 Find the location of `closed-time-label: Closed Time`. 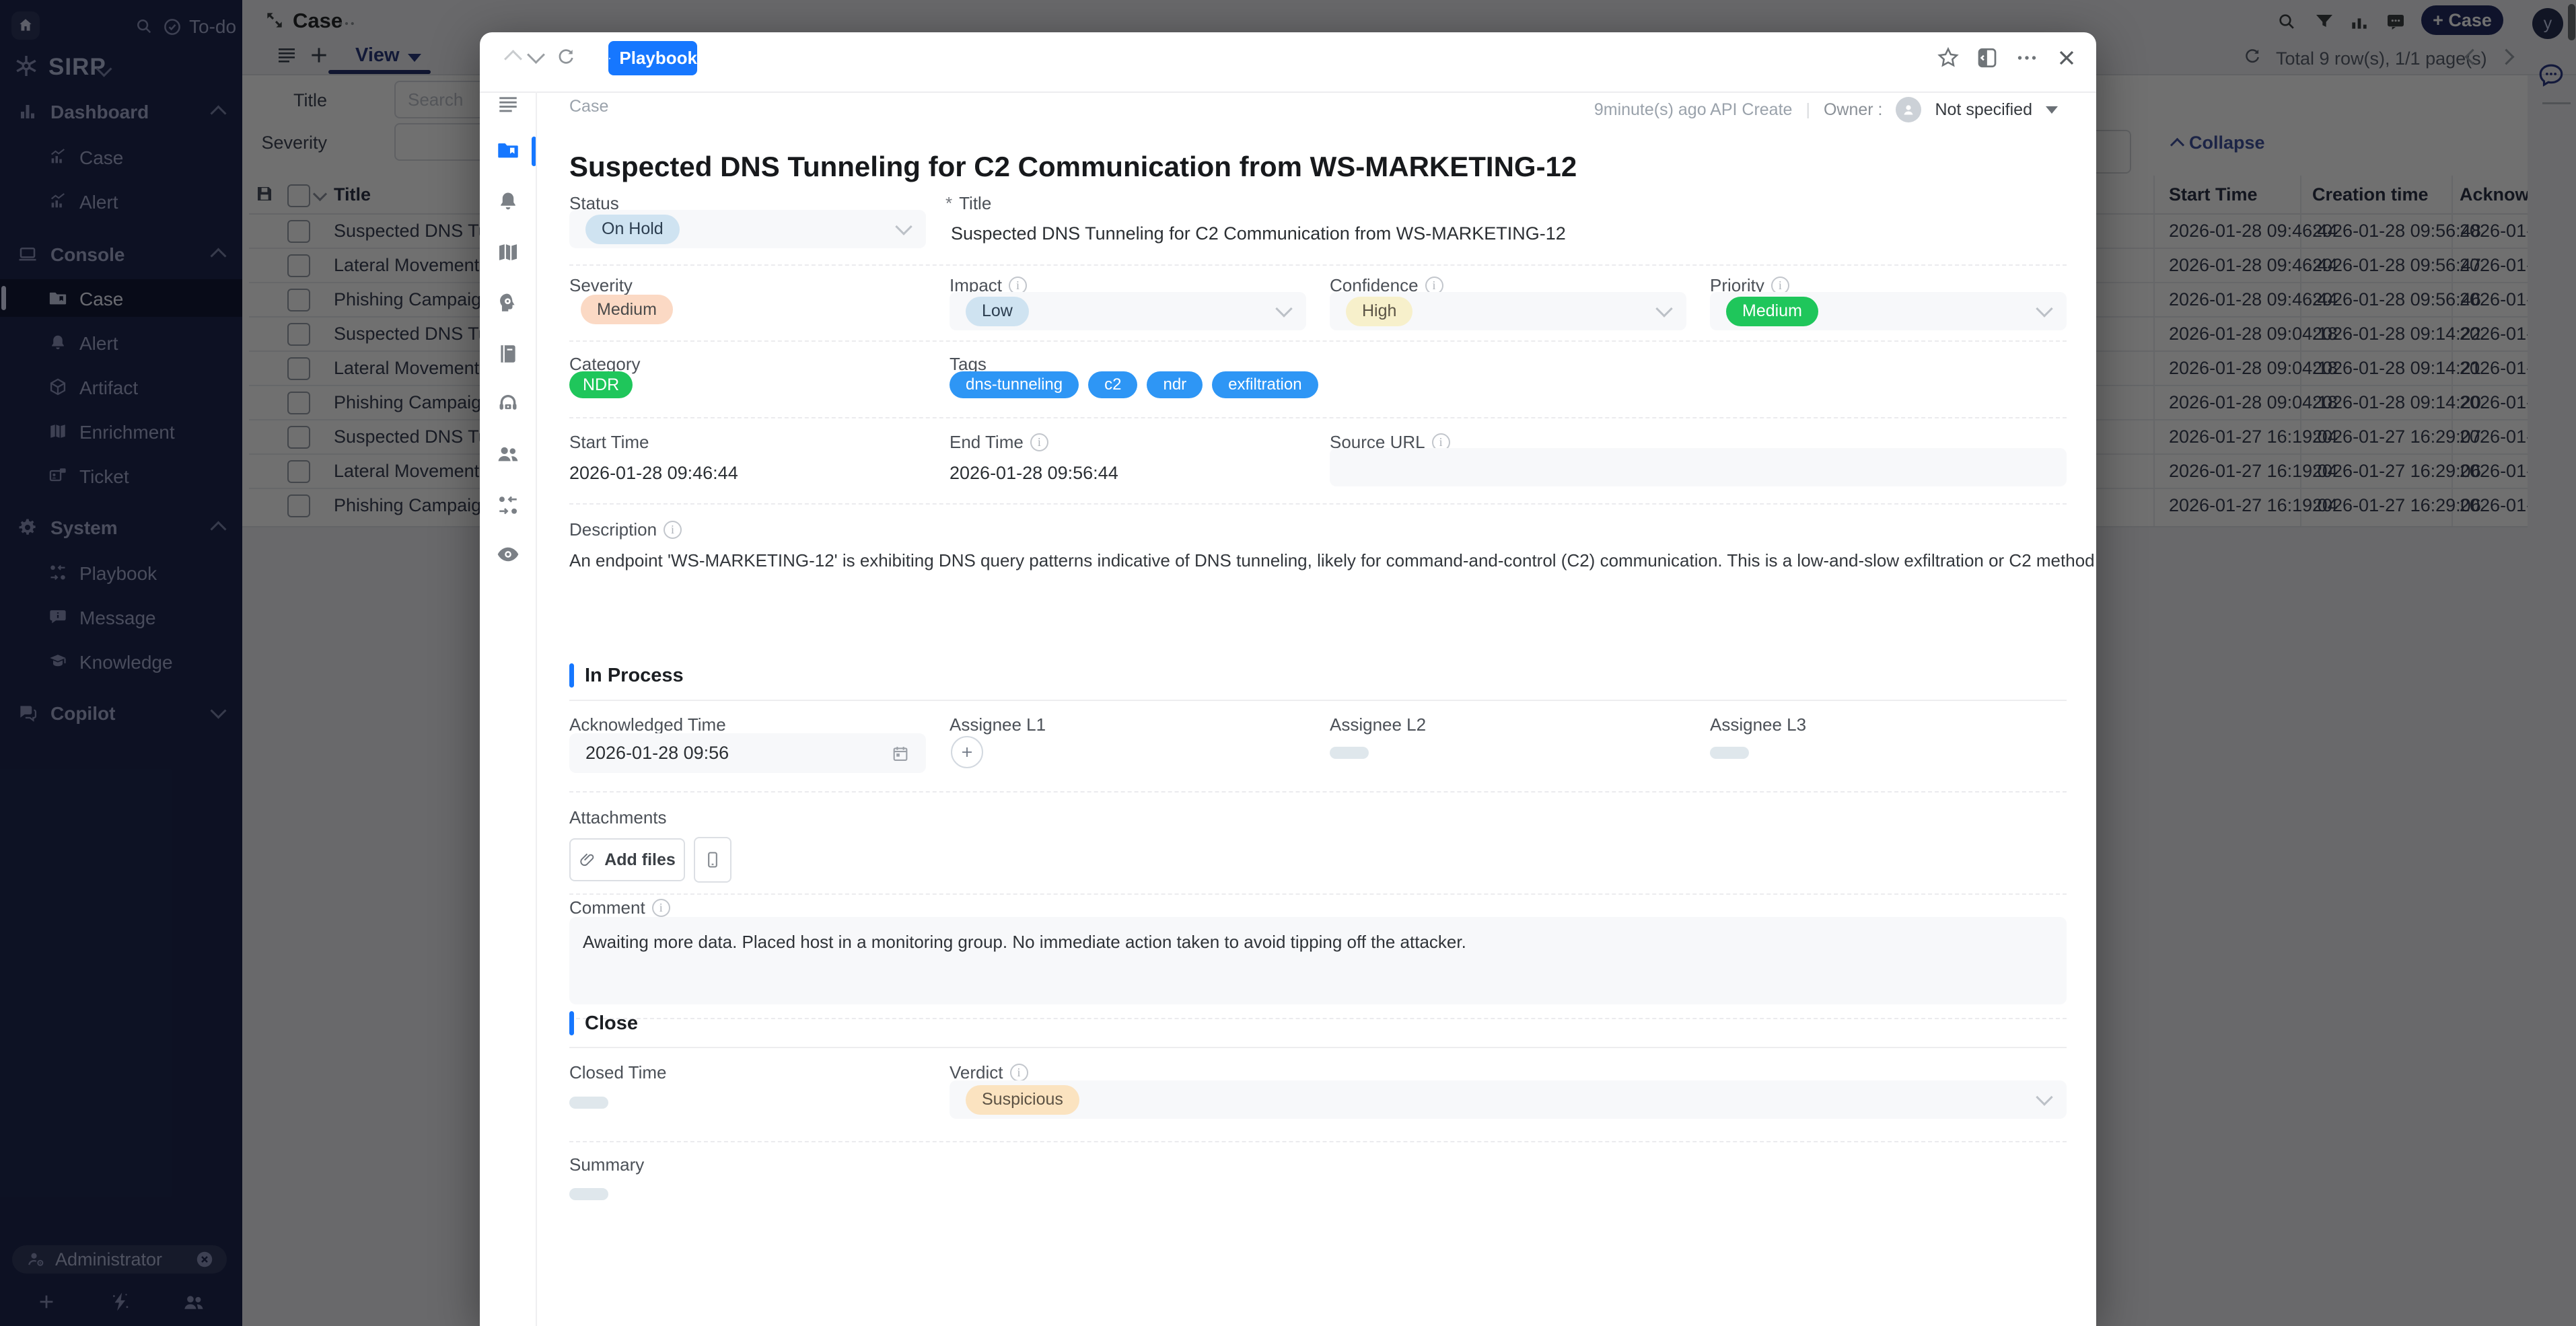

closed-time-label: Closed Time is located at coordinates (618, 1072).